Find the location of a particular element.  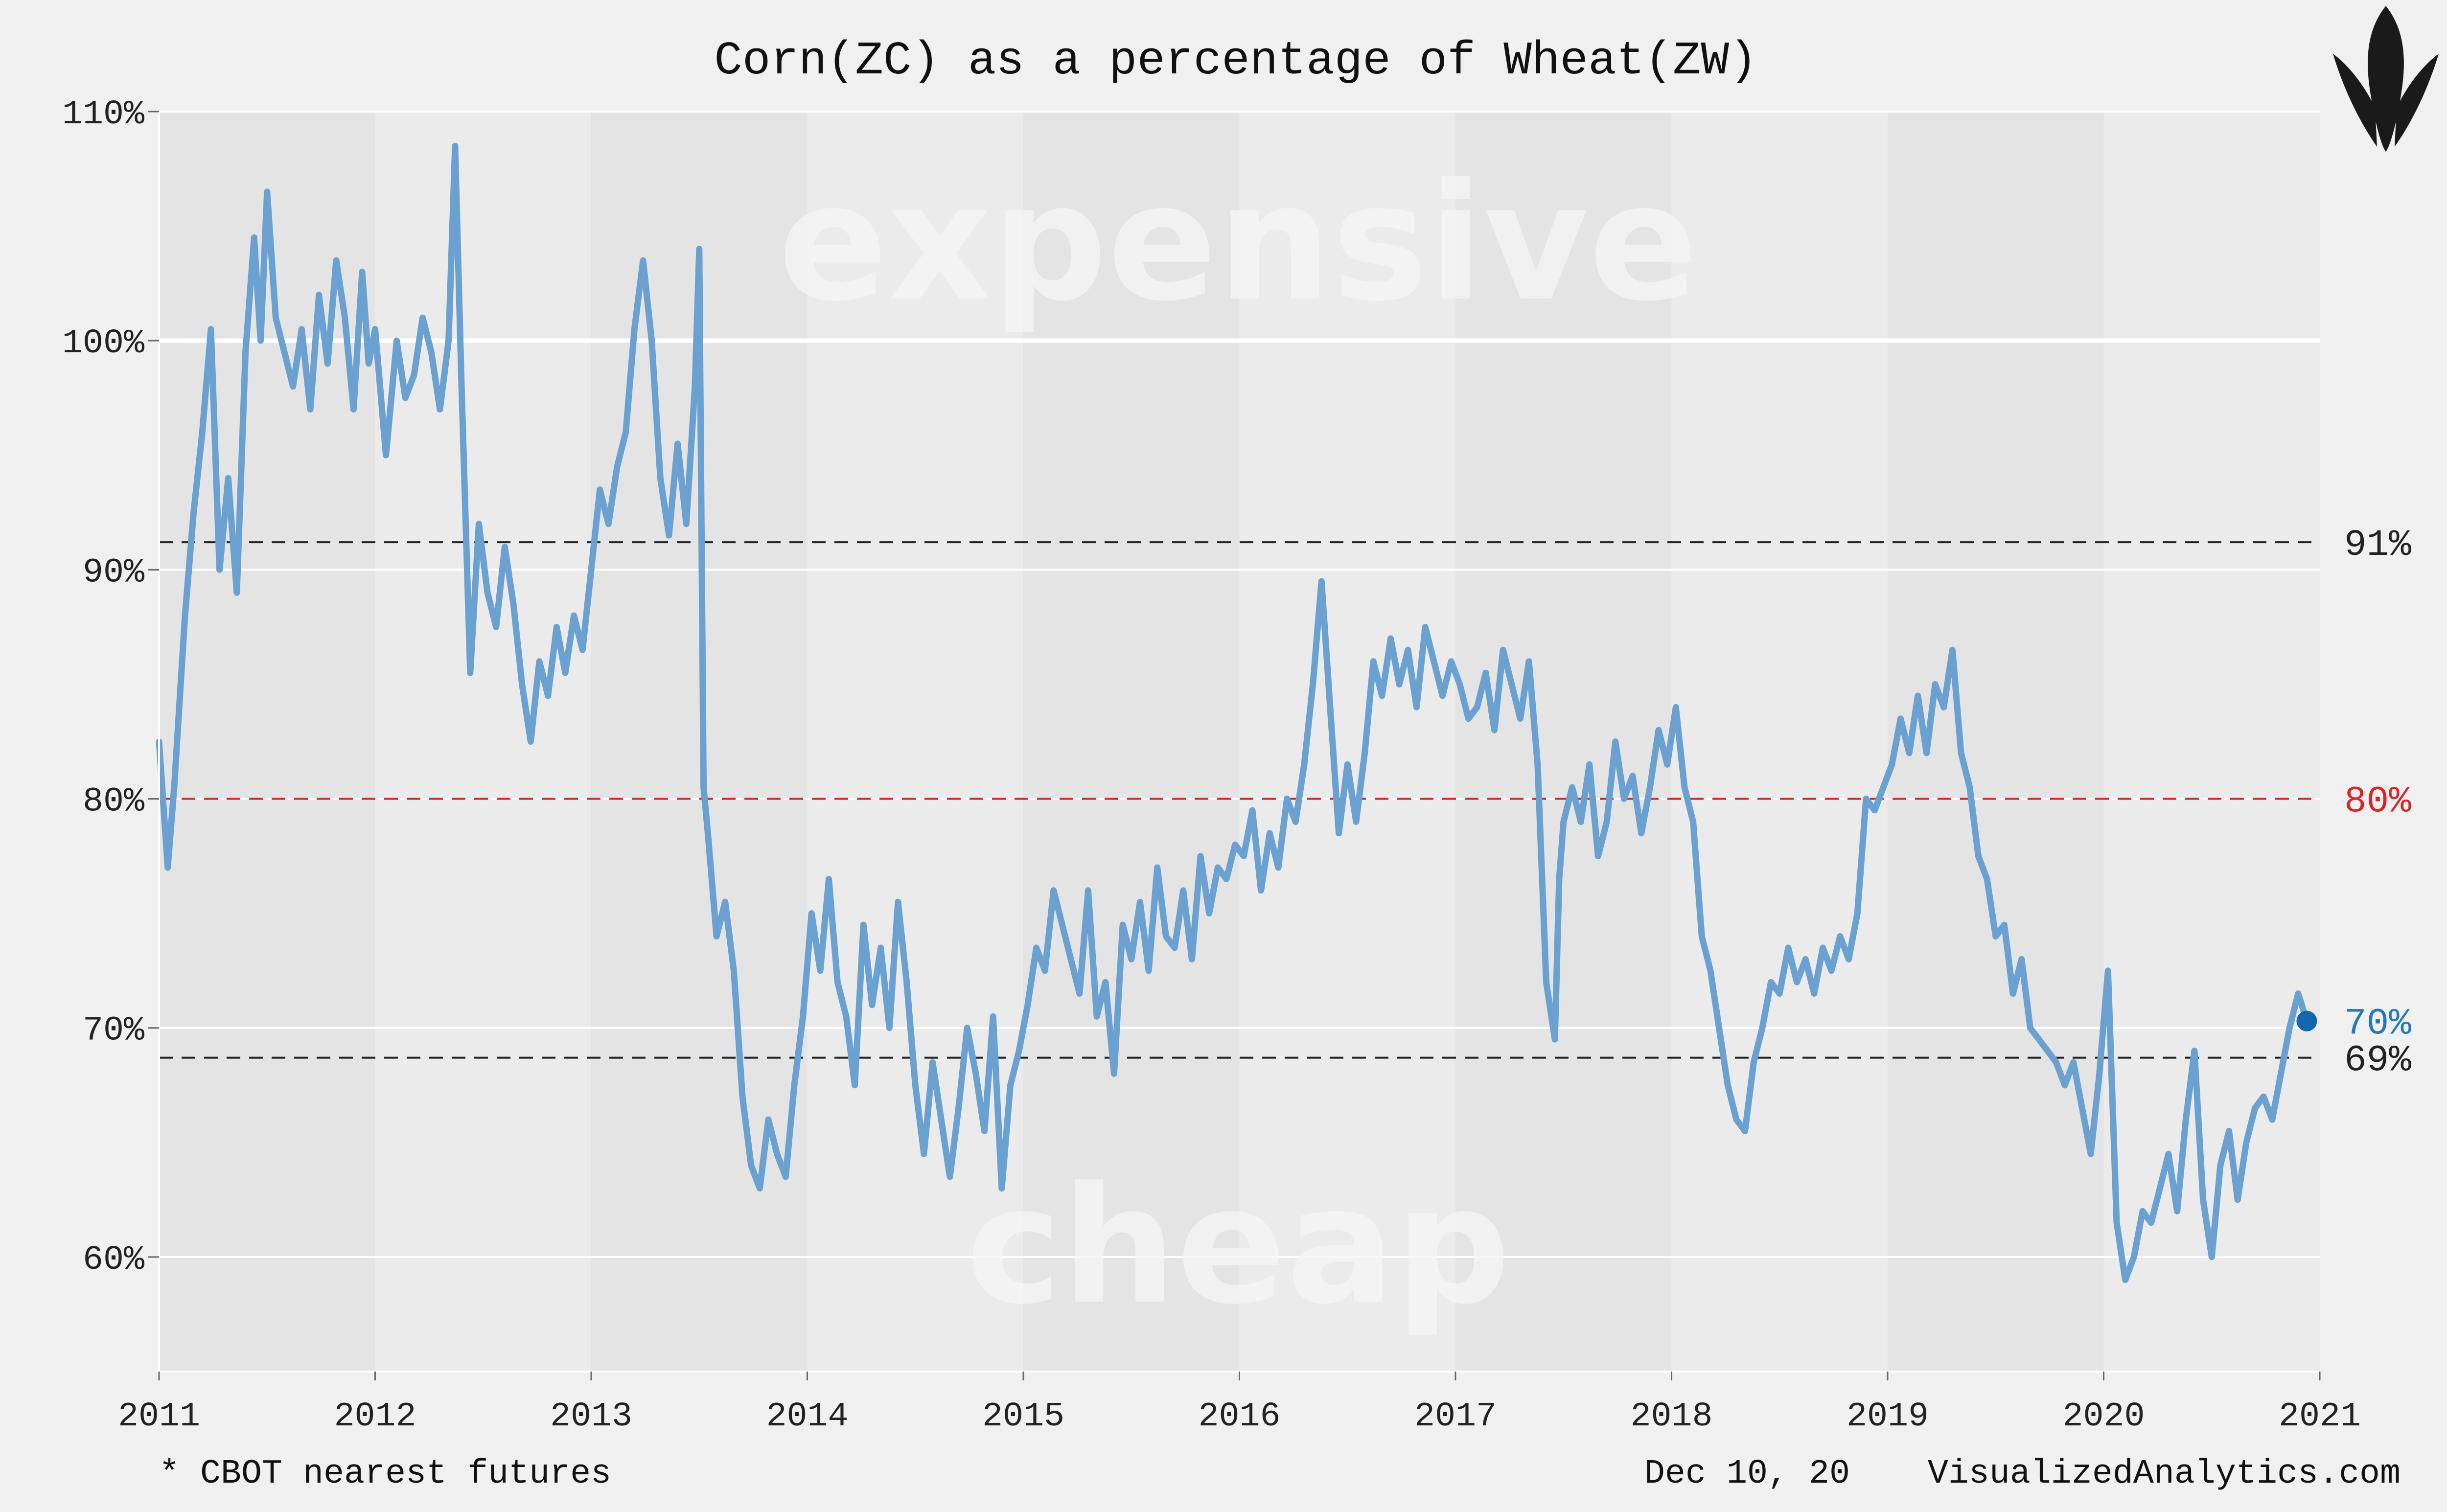

x-tick-label: 2021 is located at coordinates (2320, 1416).